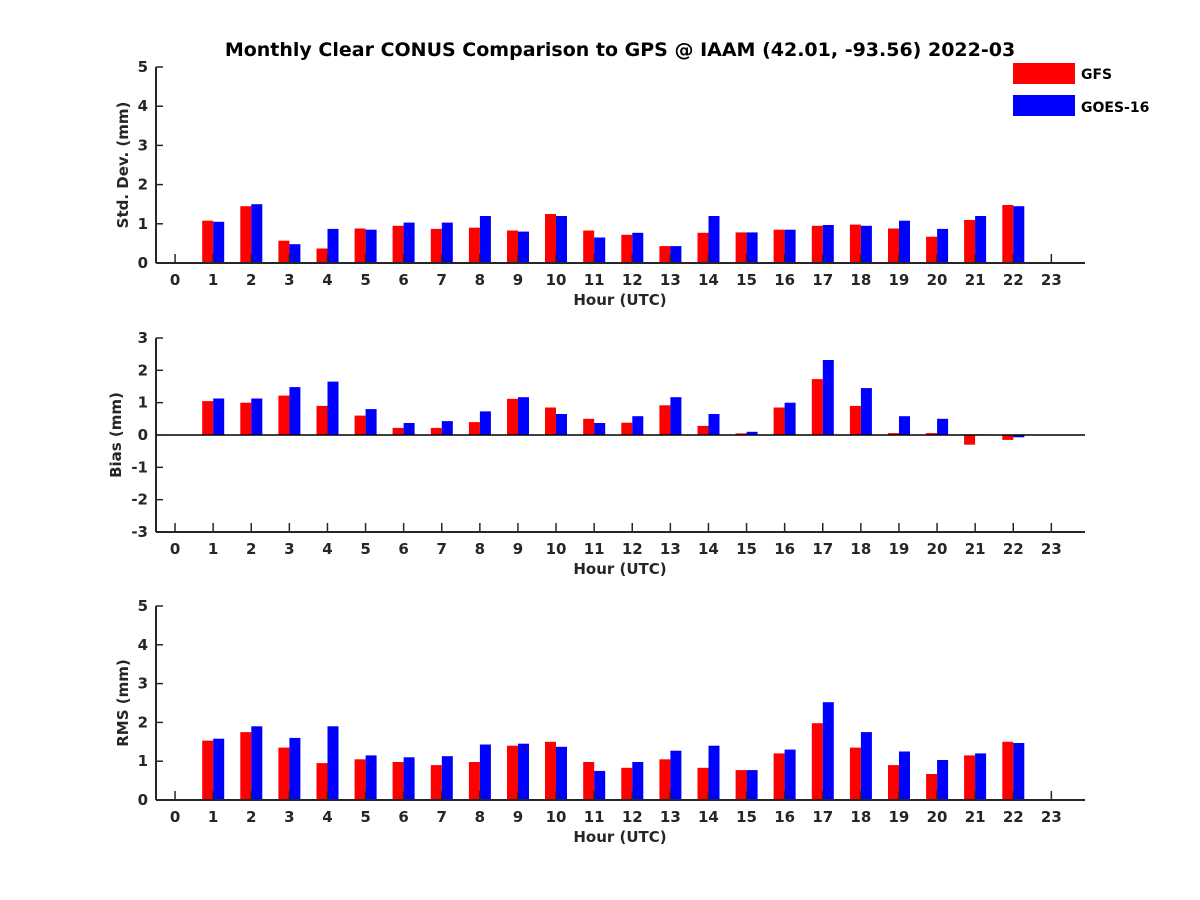 The width and height of the screenshot is (1200, 900). What do you see at coordinates (480, 817) in the screenshot?
I see `rms-x-tick-label-8: 8` at bounding box center [480, 817].